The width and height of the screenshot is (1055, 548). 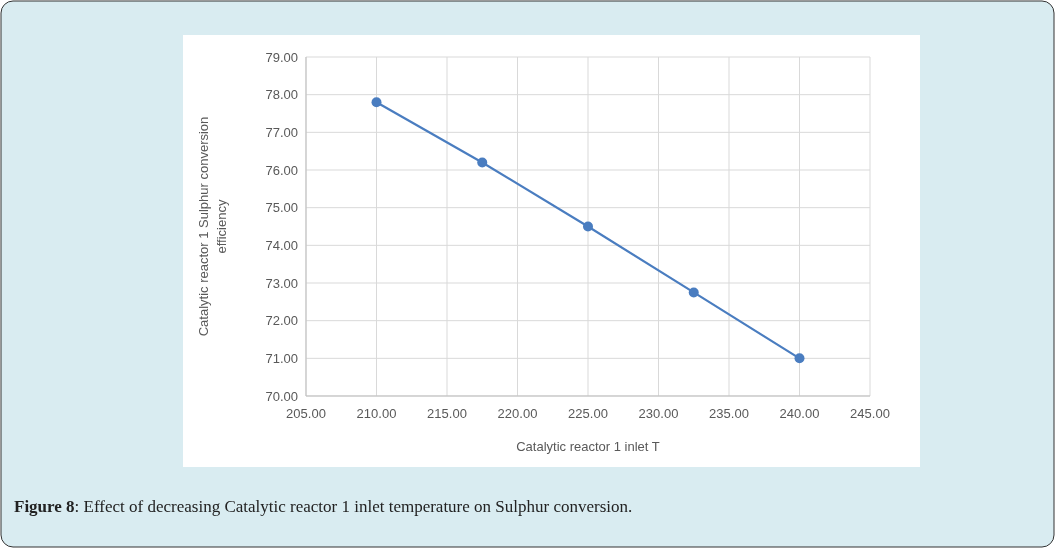 What do you see at coordinates (870, 413) in the screenshot?
I see `x-tick-label: 245.00` at bounding box center [870, 413].